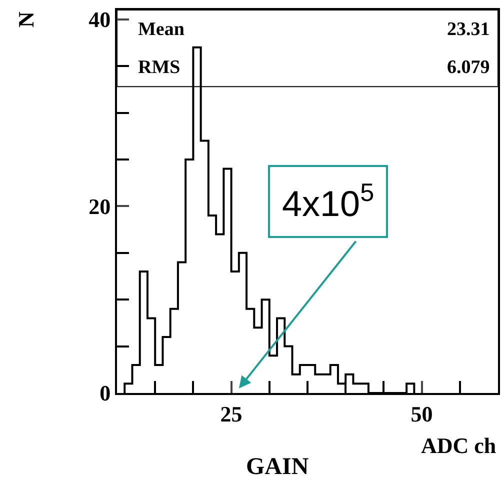  I want to click on x-tick-label: 50, so click(421, 413).